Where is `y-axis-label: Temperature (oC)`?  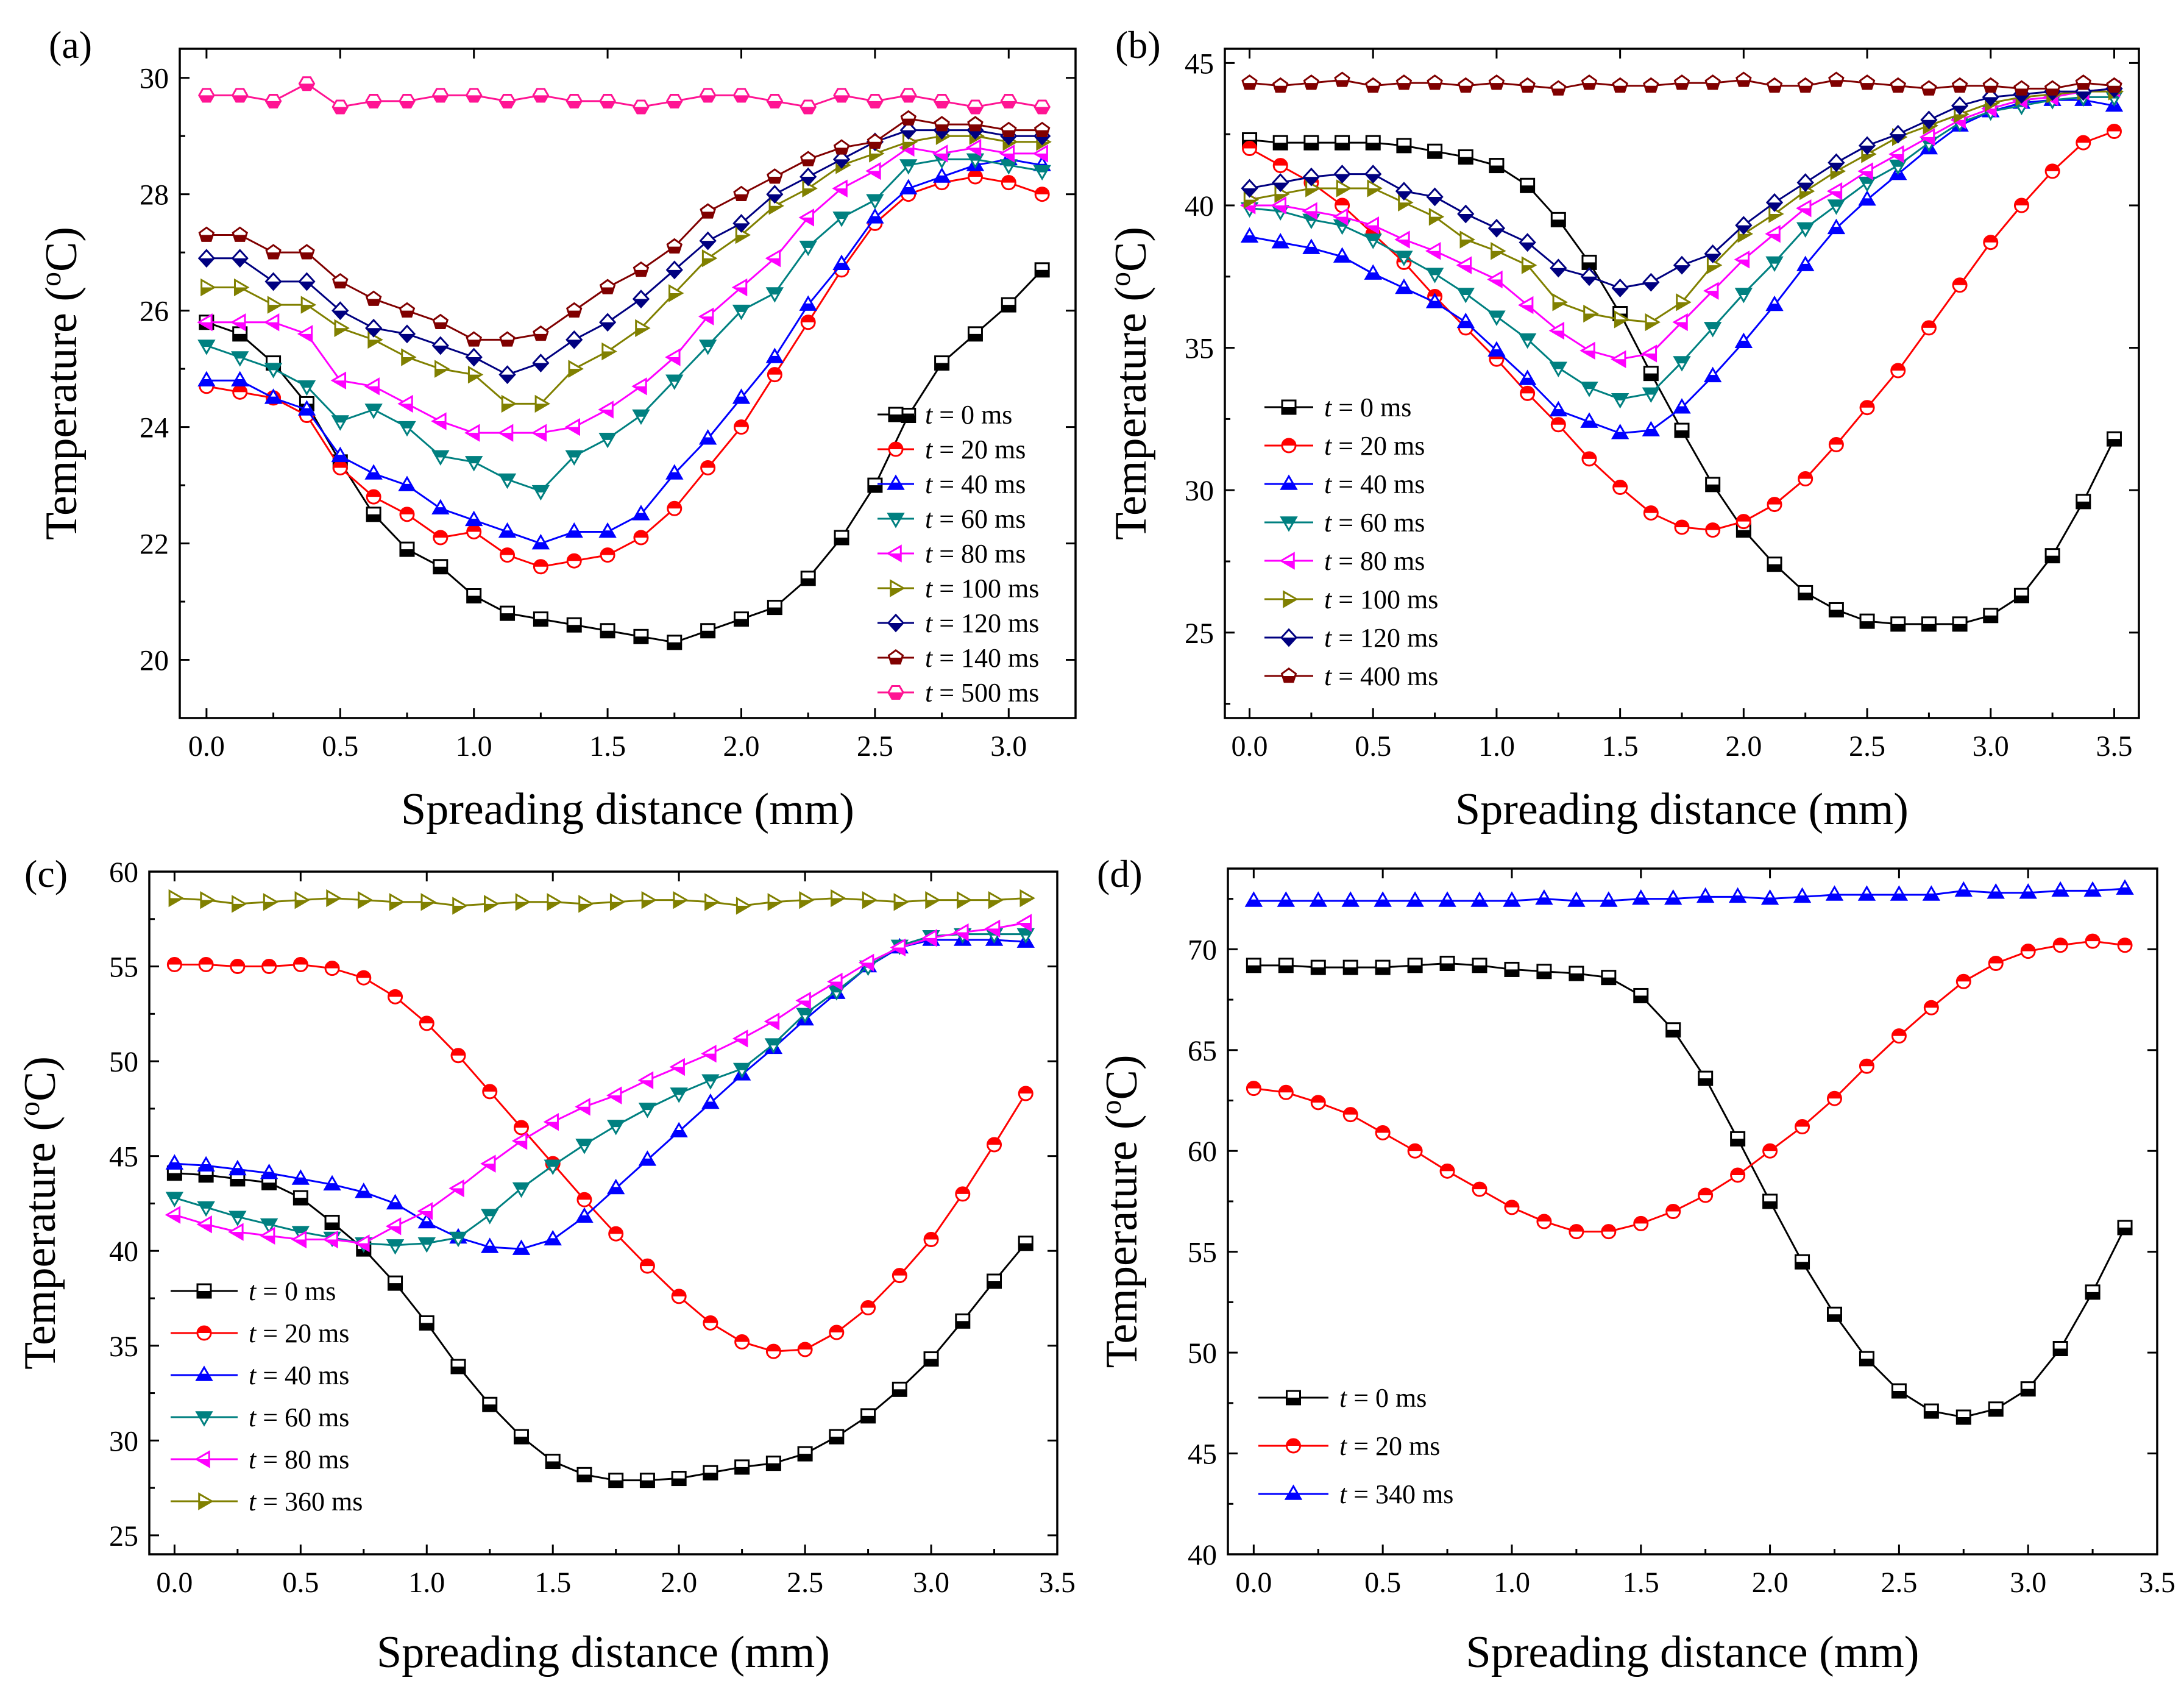
y-axis-label: Temperature (oC) is located at coordinates (1121, 1211).